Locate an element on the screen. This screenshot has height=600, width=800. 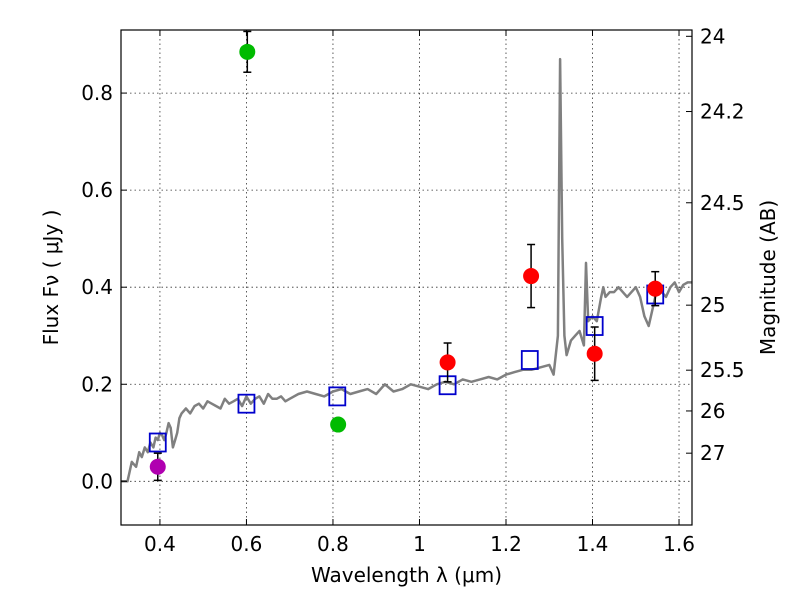
y-tick-label: 0.0 is located at coordinates (97, 481).